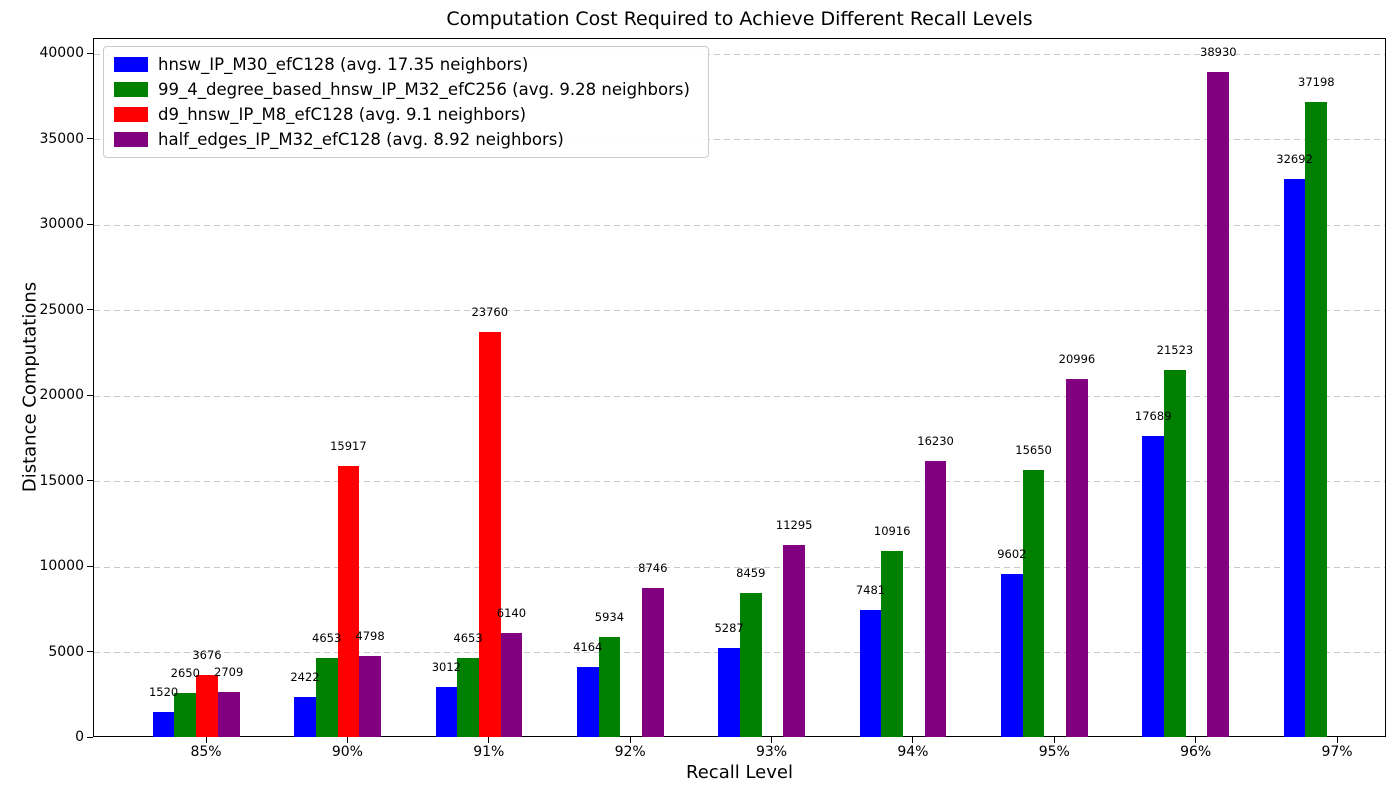 The width and height of the screenshot is (1400, 800). Describe the element at coordinates (1196, 752) in the screenshot. I see `x-tick-label: 96%` at that location.